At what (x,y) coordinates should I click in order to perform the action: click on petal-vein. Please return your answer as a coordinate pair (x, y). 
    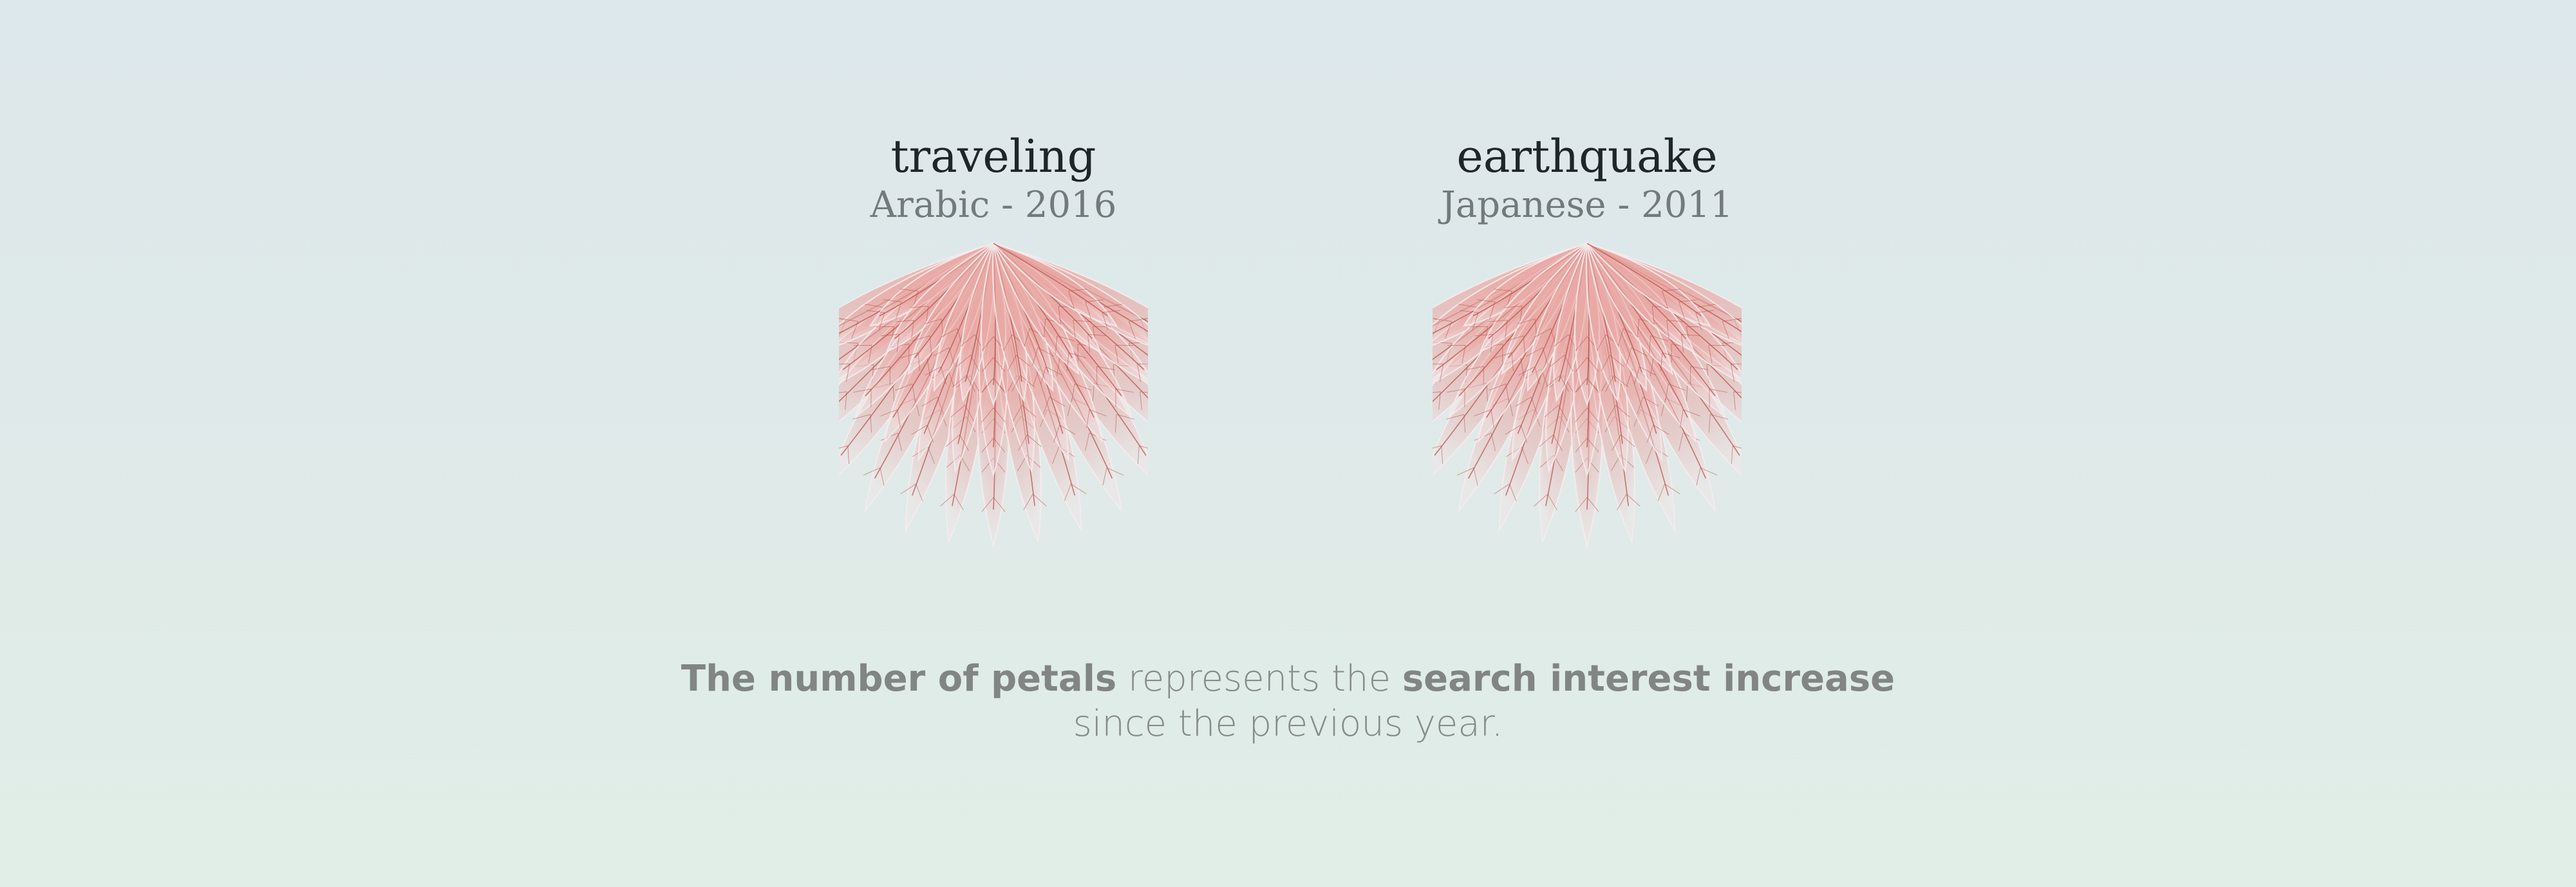
    Looking at the image, I should click on (1644, 280).